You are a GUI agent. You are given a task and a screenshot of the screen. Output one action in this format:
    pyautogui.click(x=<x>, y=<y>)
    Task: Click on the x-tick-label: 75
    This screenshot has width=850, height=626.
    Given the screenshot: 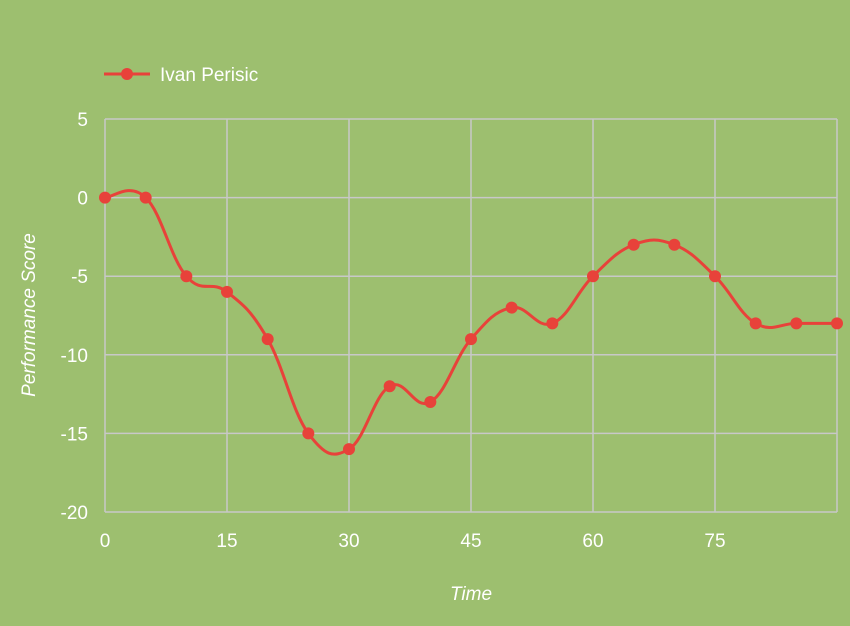 What is the action you would take?
    pyautogui.click(x=714, y=541)
    